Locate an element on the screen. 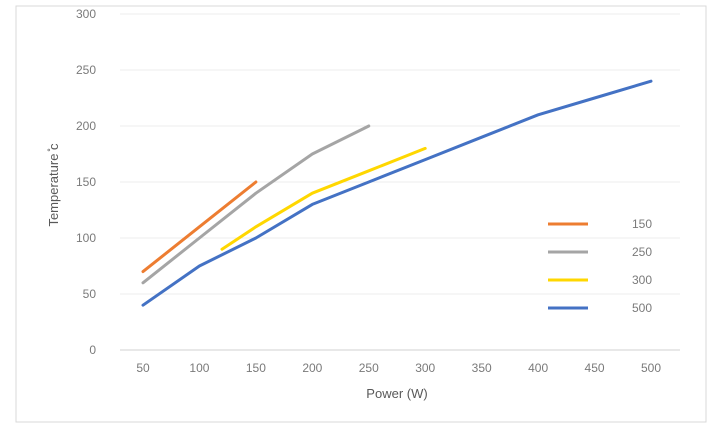  y-axis-ticks: 0 50 100 150 200 250 300 is located at coordinates (86, 182).